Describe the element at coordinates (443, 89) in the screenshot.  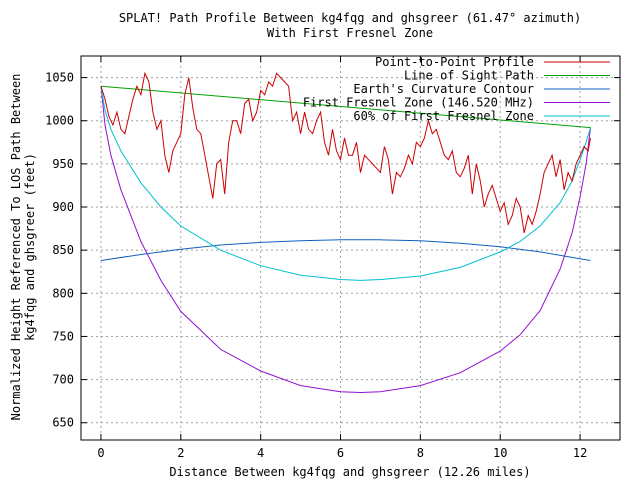
I see `legend-label-earth-s-curvature-contour: Earth's Curvature Contour` at that location.